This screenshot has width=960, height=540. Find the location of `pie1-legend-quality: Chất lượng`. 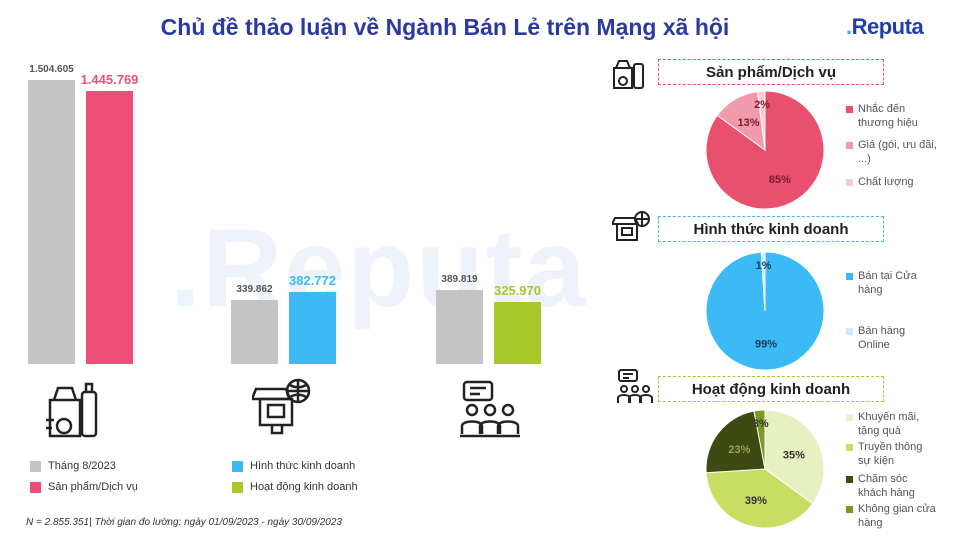

pie1-legend-quality: Chất lượng is located at coordinates (892, 182).